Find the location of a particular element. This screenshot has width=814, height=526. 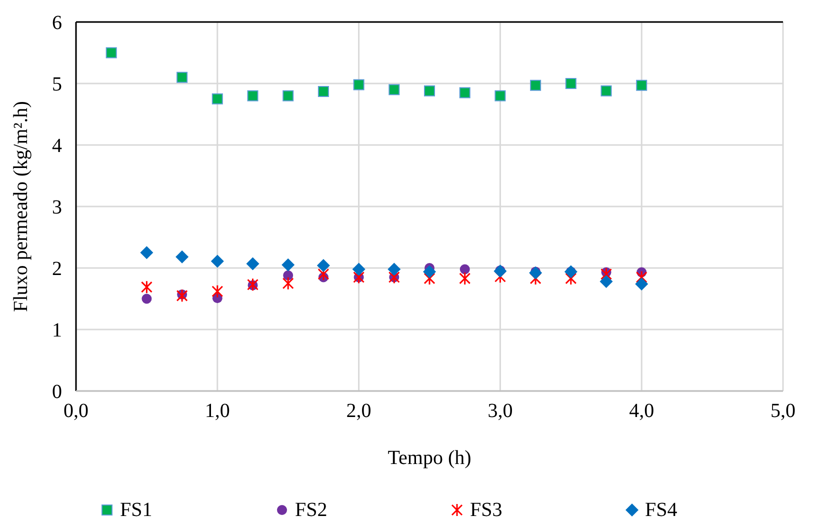

y-tick-label: 2 is located at coordinates (57, 269).